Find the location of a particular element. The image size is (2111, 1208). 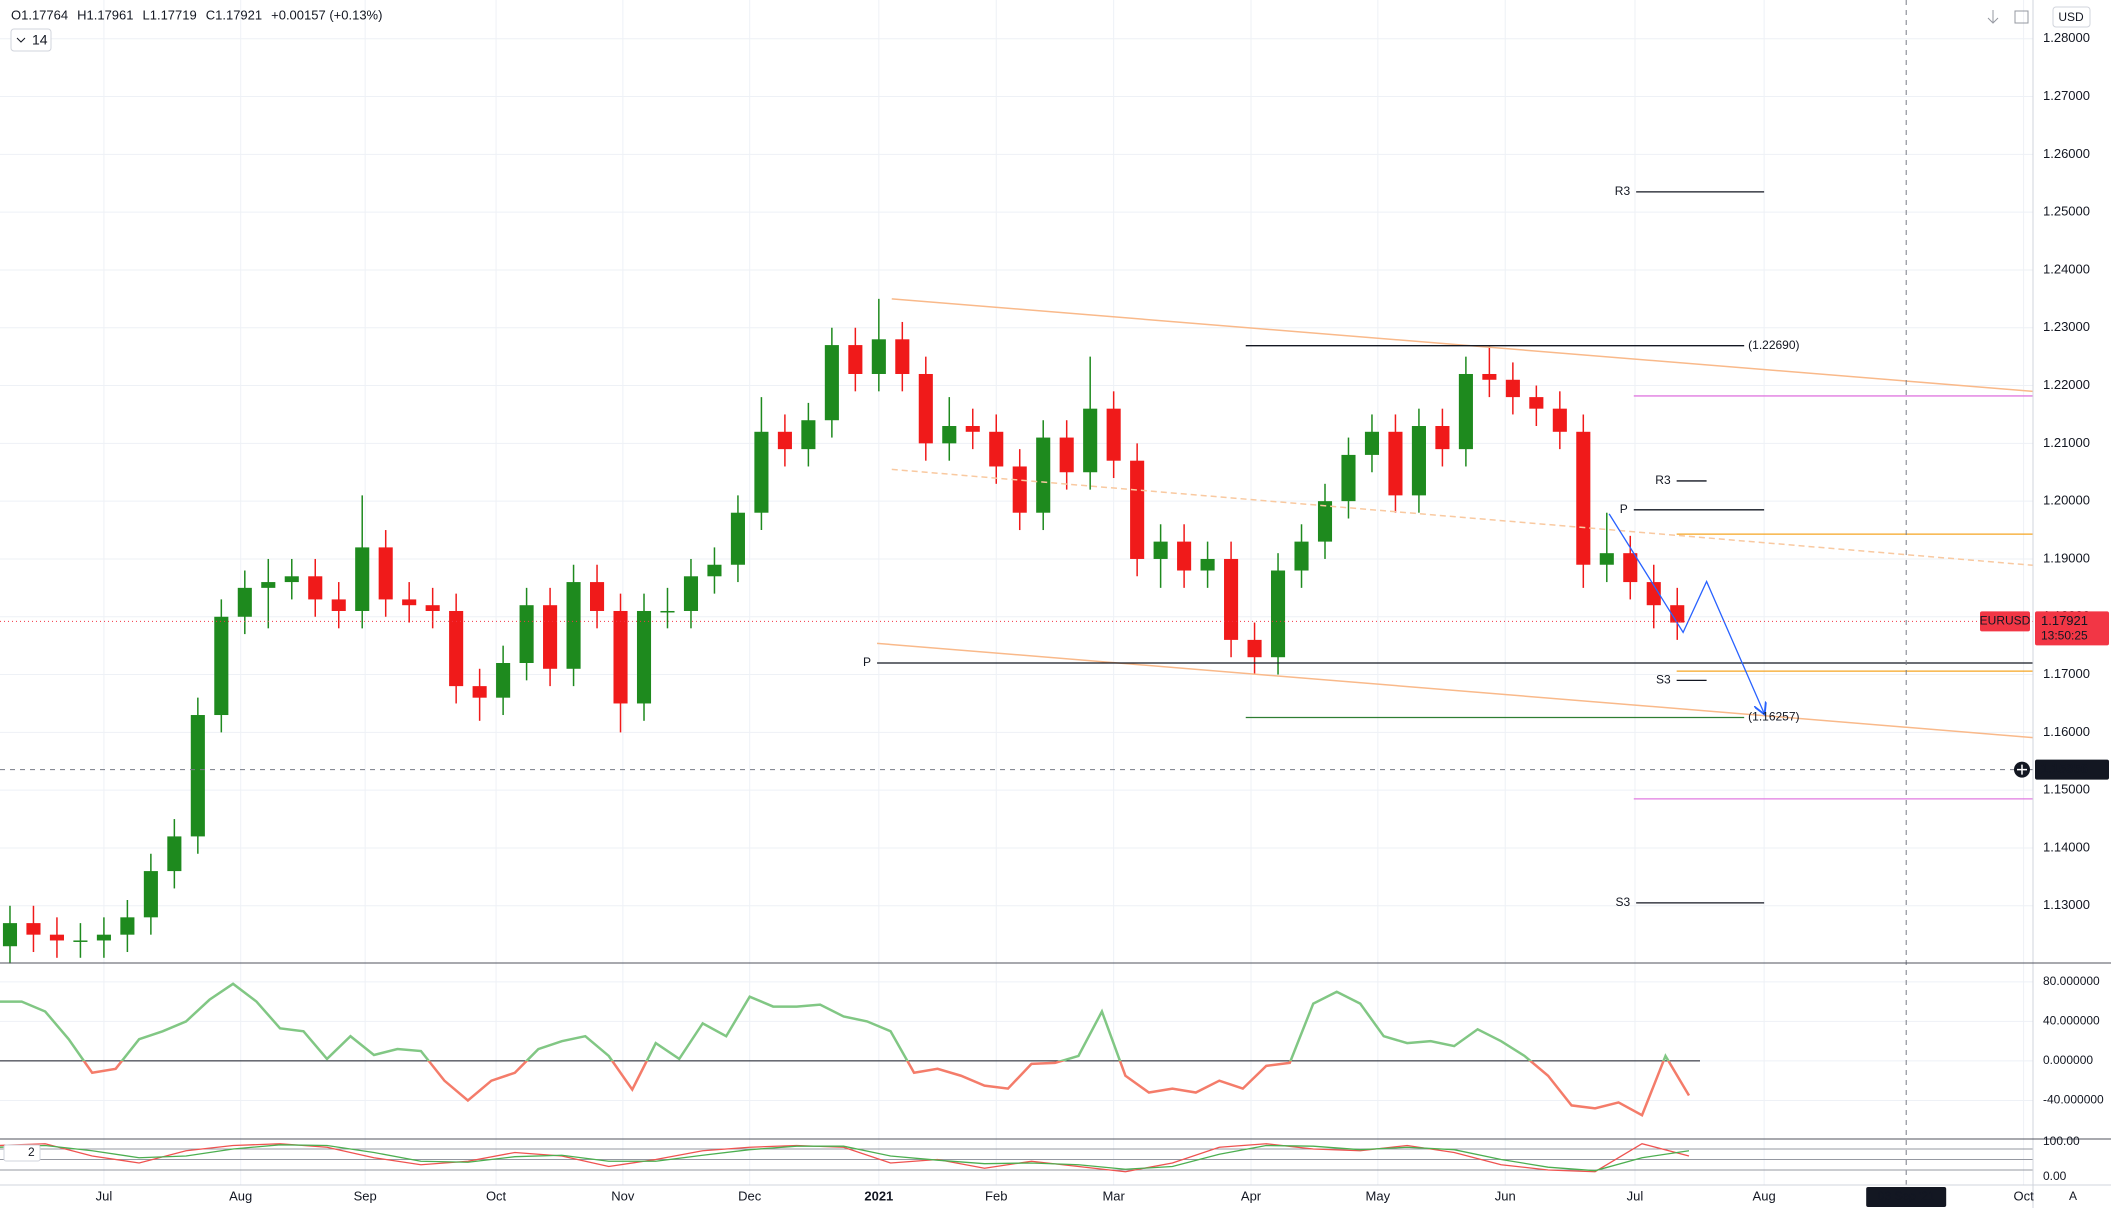

currency-button is located at coordinates (2071, 17).